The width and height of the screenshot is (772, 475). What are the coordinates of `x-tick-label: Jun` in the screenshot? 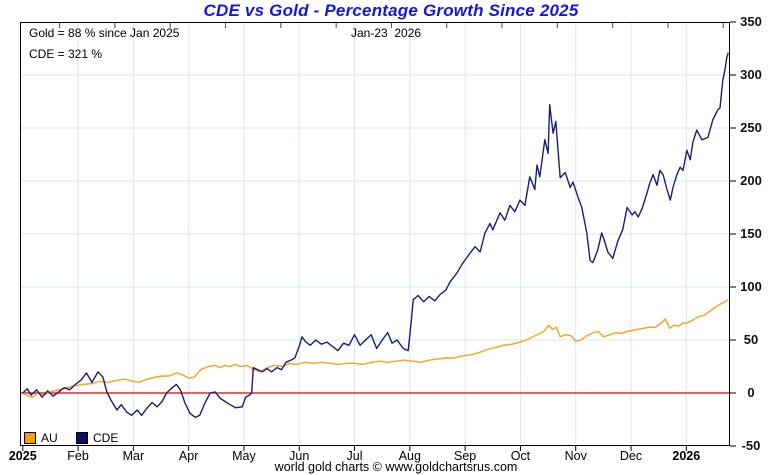 It's located at (299, 456).